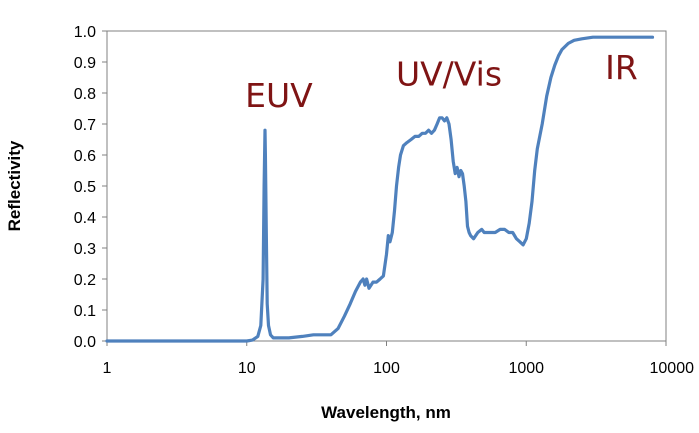 The width and height of the screenshot is (699, 433). Describe the element at coordinates (85, 32) in the screenshot. I see `y-tick-label: 1.0` at that location.